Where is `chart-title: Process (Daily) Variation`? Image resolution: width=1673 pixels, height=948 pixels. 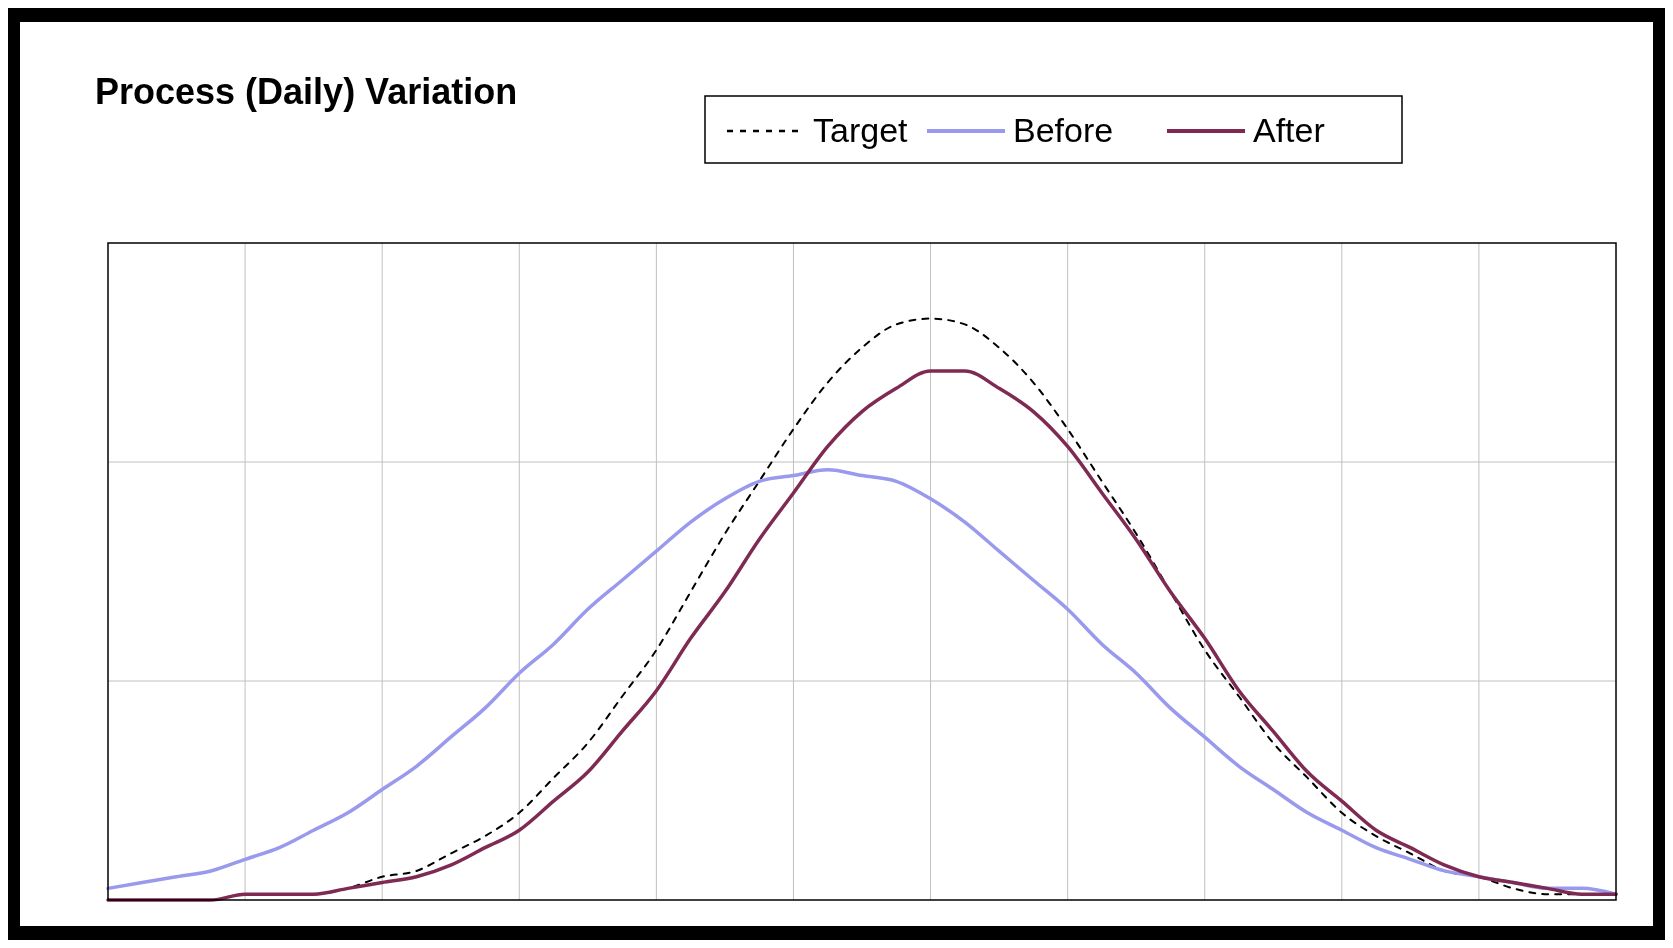
chart-title: Process (Daily) Variation is located at coordinates (306, 91).